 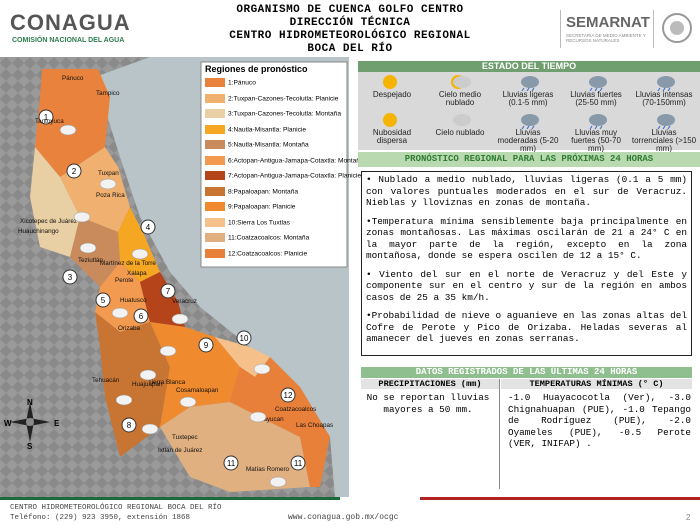 I want to click on region-number: 11, so click(x=231, y=463).